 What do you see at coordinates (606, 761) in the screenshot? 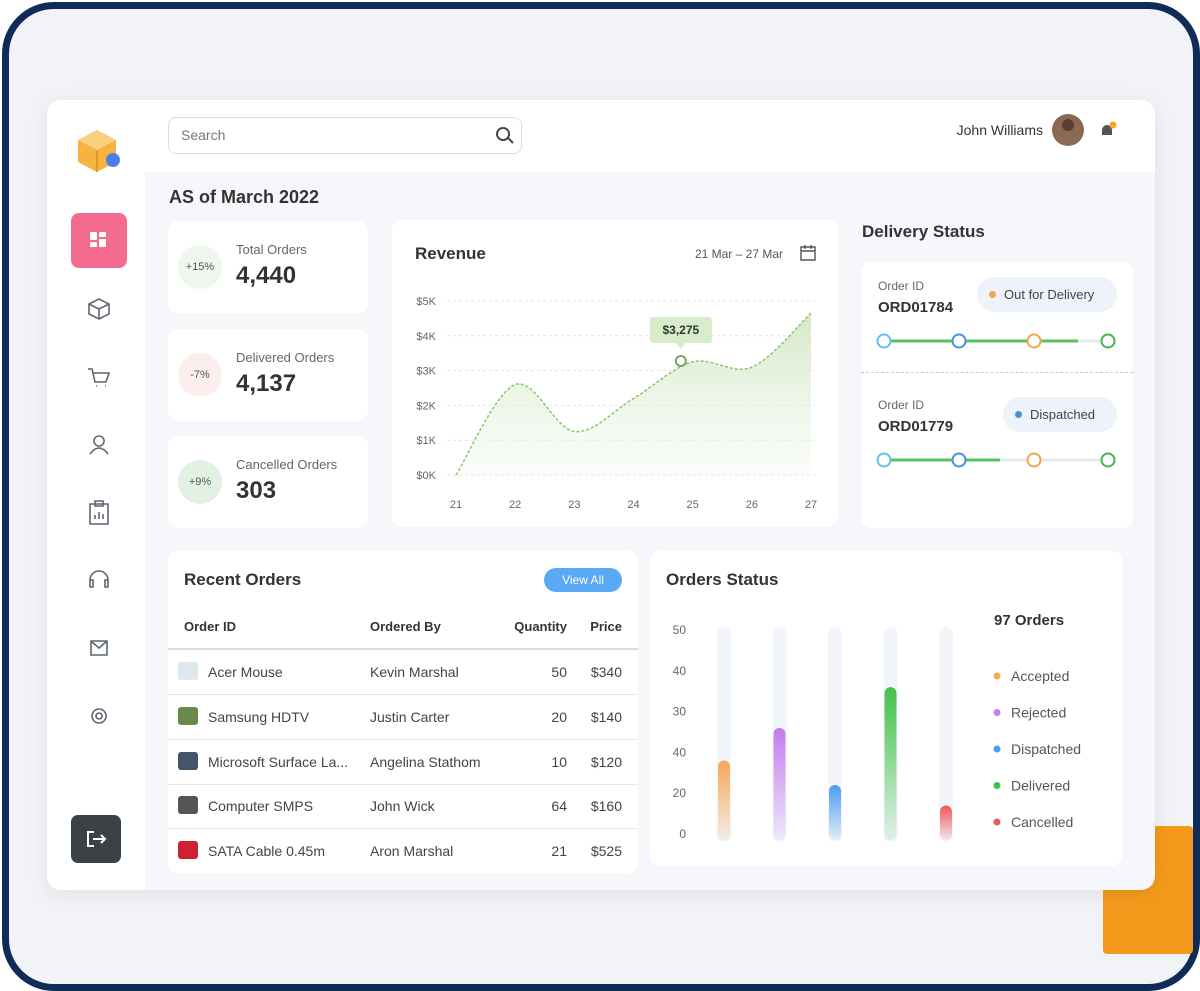
I see `table-cell: $120` at bounding box center [606, 761].